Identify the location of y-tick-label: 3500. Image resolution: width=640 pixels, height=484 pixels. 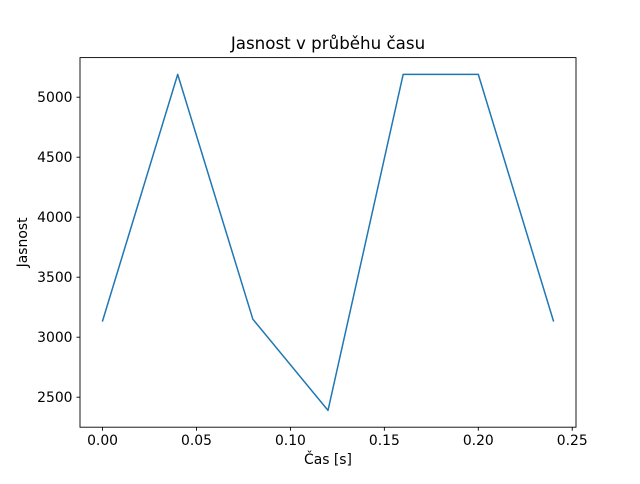
(54, 278).